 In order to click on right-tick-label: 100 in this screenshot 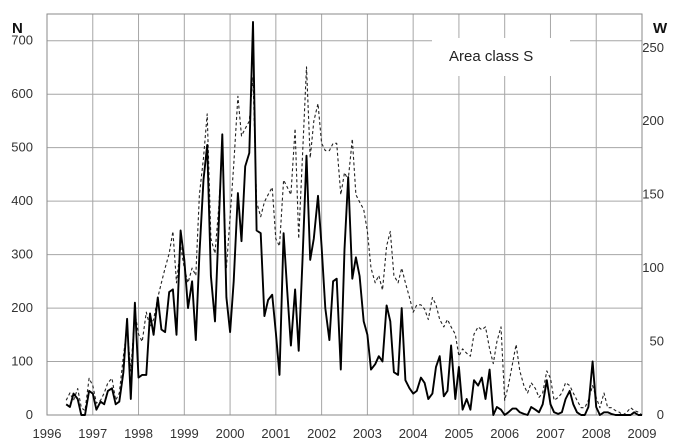, I will do `click(653, 267)`.